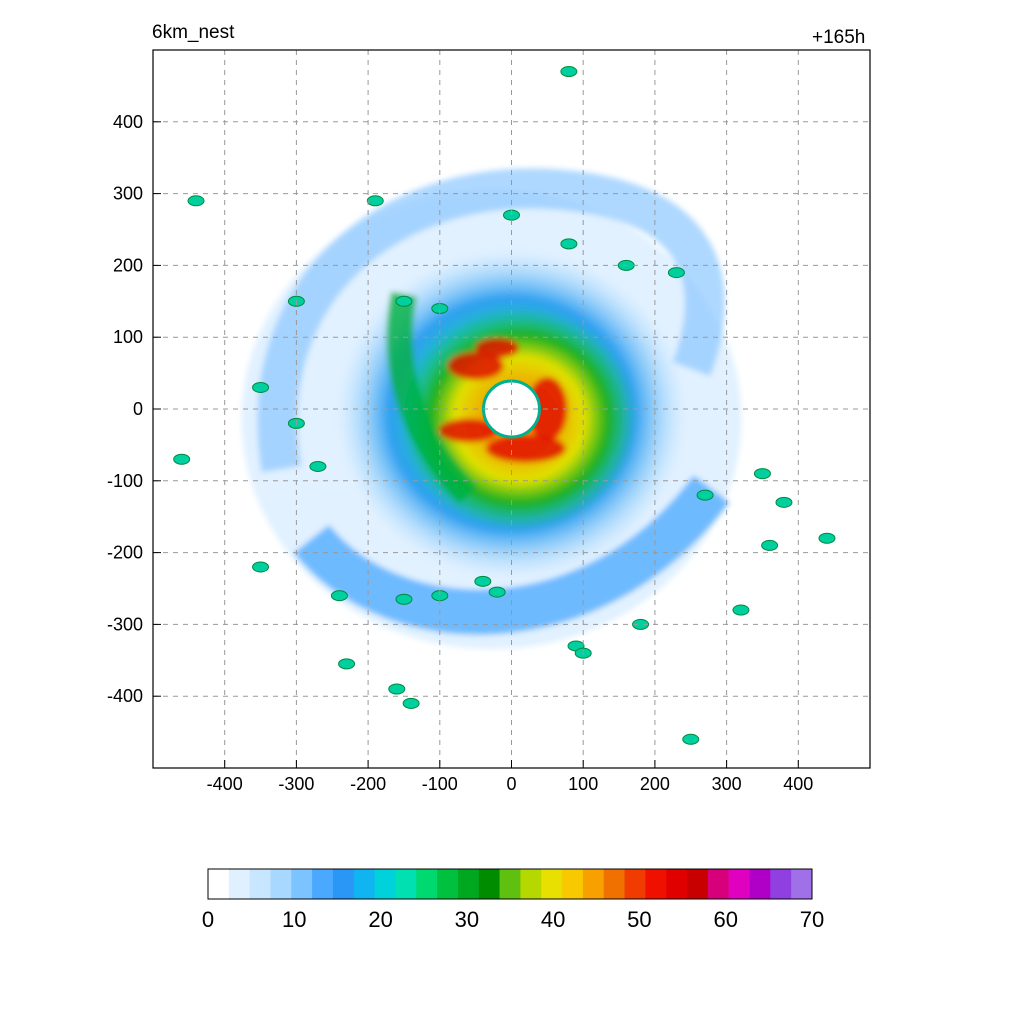 The height and width of the screenshot is (1024, 1024). Describe the element at coordinates (138, 409) in the screenshot. I see `y-tick-label: 0` at that location.